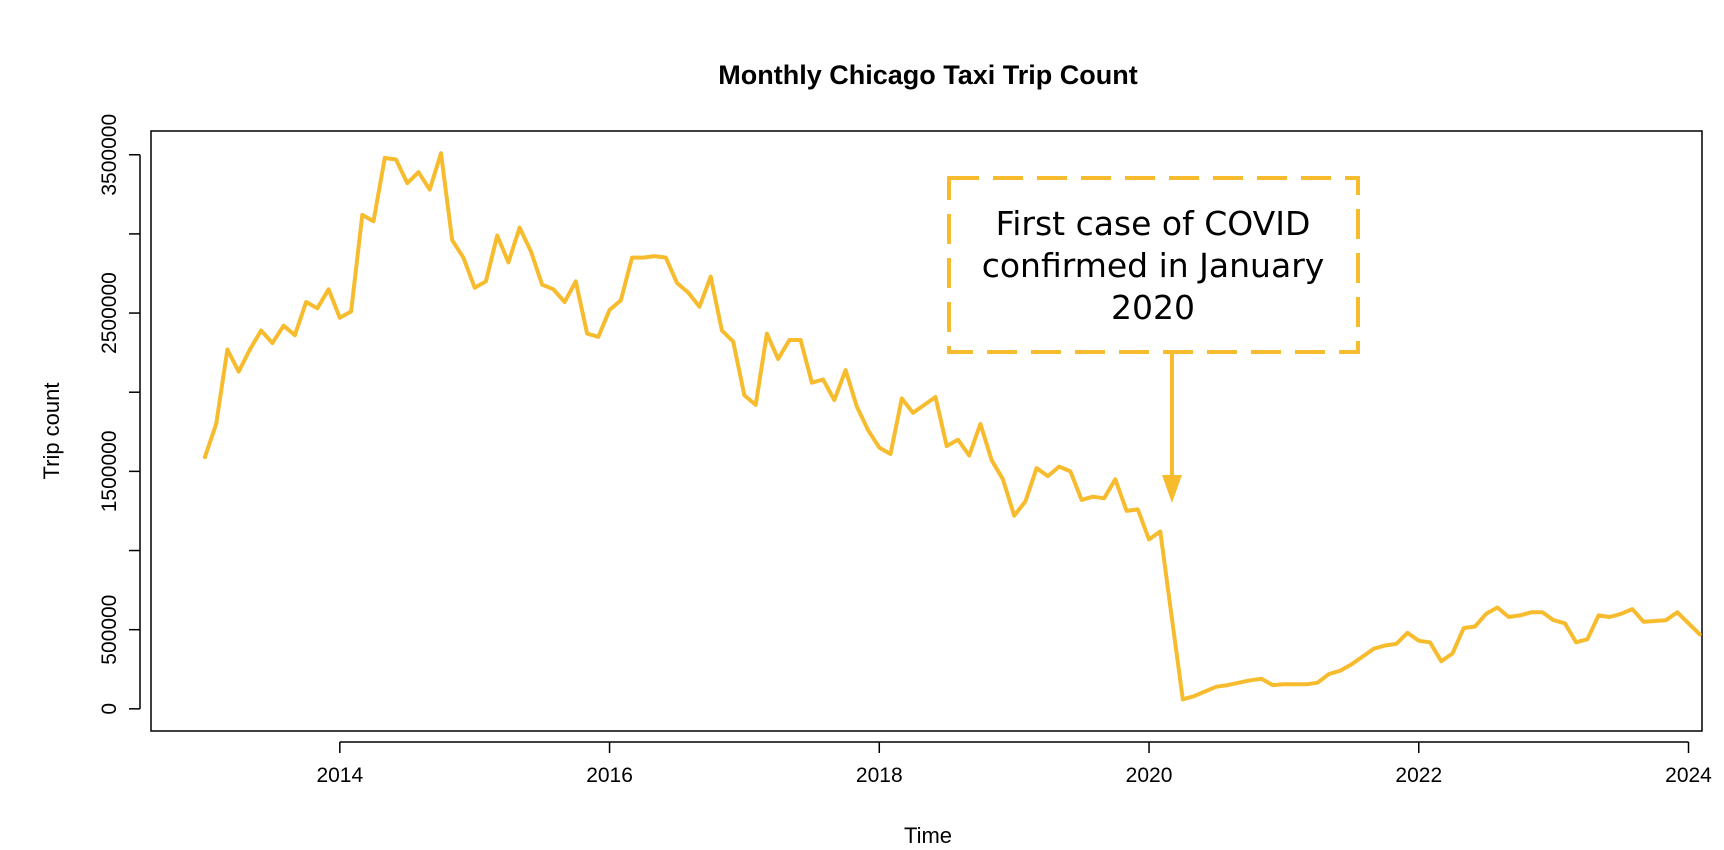 The height and width of the screenshot is (850, 1724). What do you see at coordinates (1149, 775) in the screenshot?
I see `x-tick-label: 2020` at bounding box center [1149, 775].